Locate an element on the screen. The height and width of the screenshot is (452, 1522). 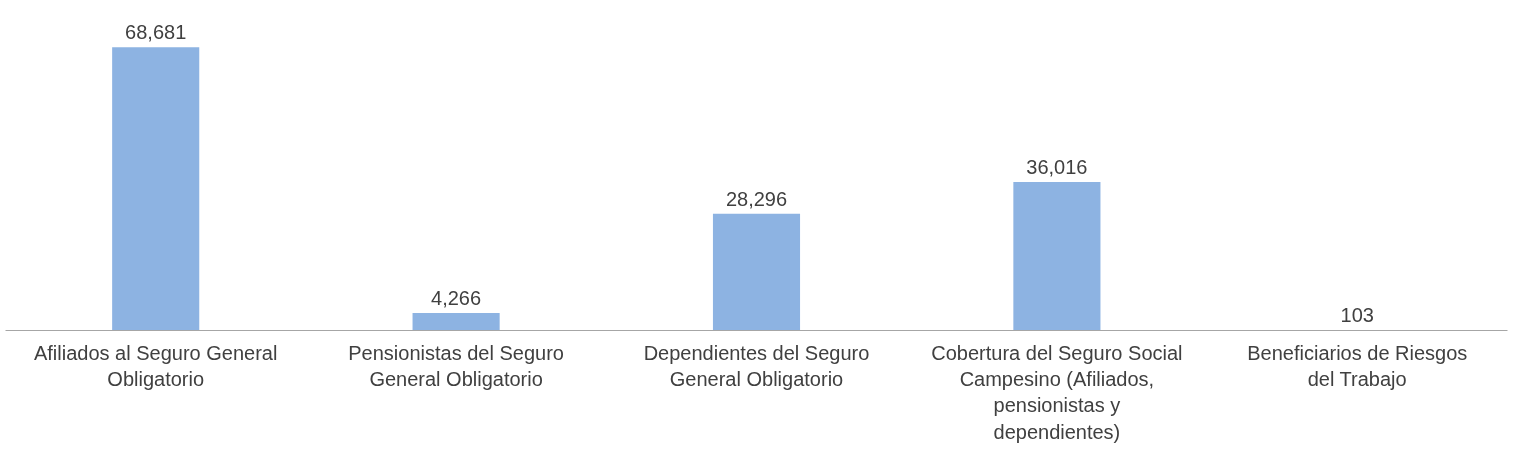
x-tick-label: Cobertura del Seguro Social Campesino (Afiliados, pensionistas y dependientes) is located at coordinates (1057, 392).